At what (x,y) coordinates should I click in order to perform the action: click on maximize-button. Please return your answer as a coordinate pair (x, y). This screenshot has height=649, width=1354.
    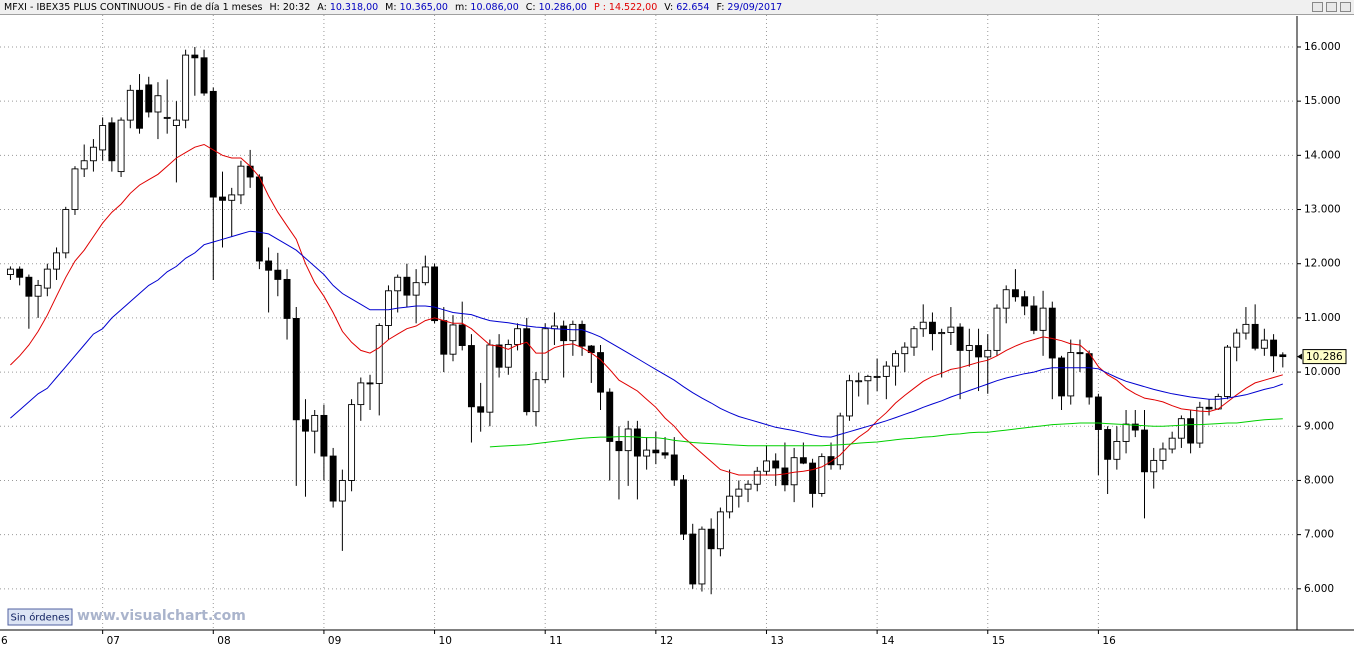
    Looking at the image, I should click on (1331, 7).